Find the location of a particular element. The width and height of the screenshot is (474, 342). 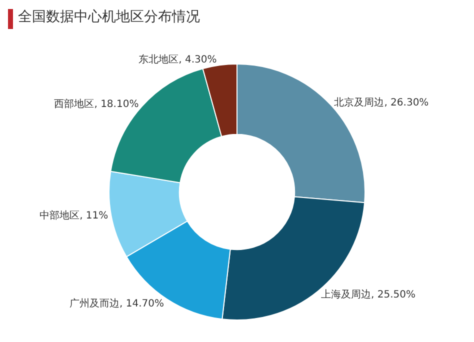

slice-label: 北京及周边, 26.30% is located at coordinates (381, 102).